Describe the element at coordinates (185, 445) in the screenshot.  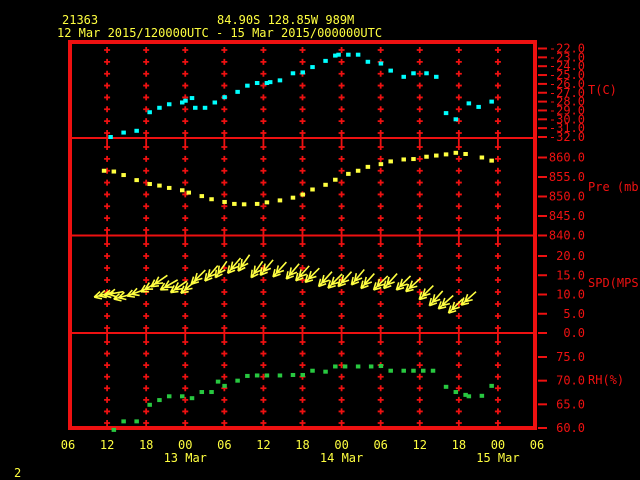
I see `x-tick-label: 00` at that location.